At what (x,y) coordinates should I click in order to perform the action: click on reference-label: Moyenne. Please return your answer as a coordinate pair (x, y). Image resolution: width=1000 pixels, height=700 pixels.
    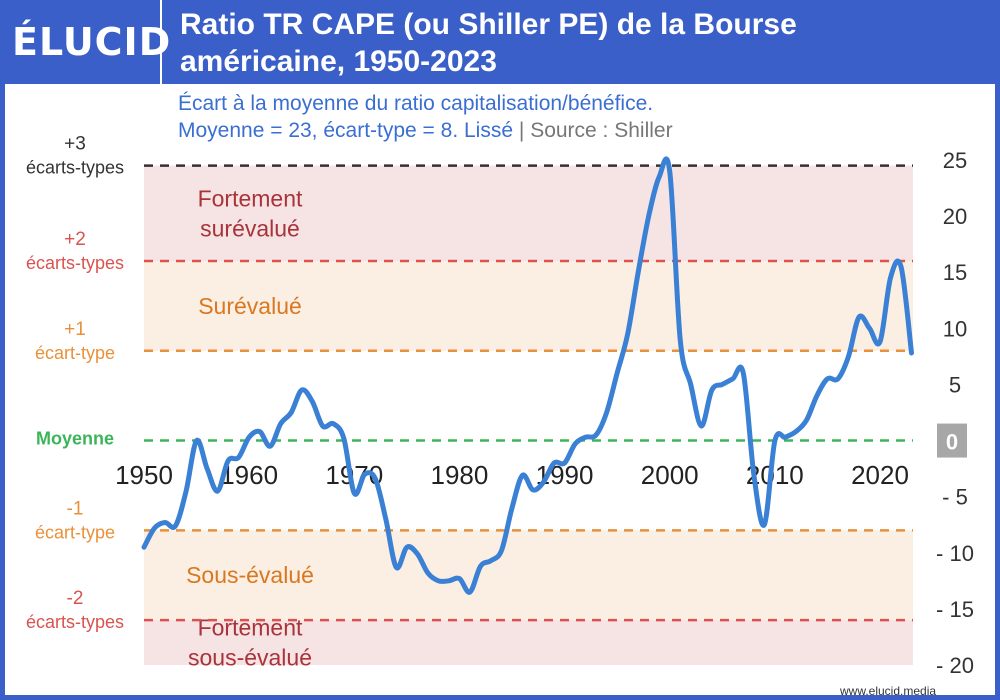
    Looking at the image, I should click on (75, 439).